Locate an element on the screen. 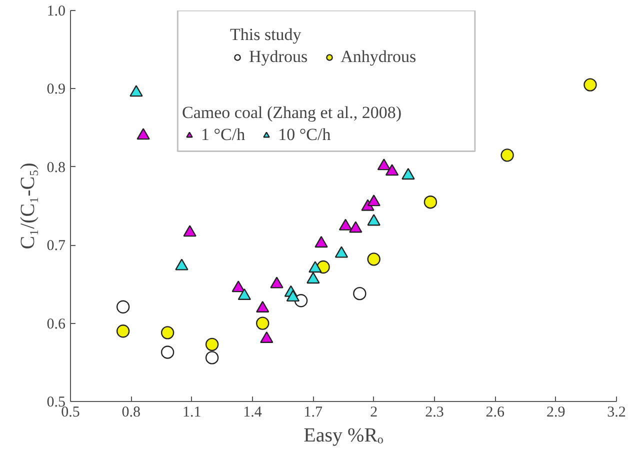 This screenshot has width=636, height=461. x-tick-label: 1.7 is located at coordinates (314, 412).